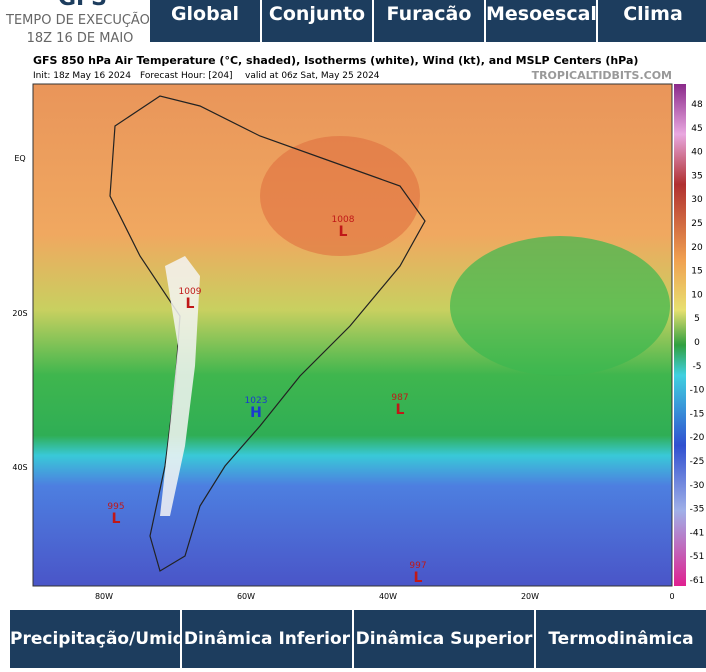  What do you see at coordinates (671, 596) in the screenshot?
I see `lon-label: 0` at bounding box center [671, 596].